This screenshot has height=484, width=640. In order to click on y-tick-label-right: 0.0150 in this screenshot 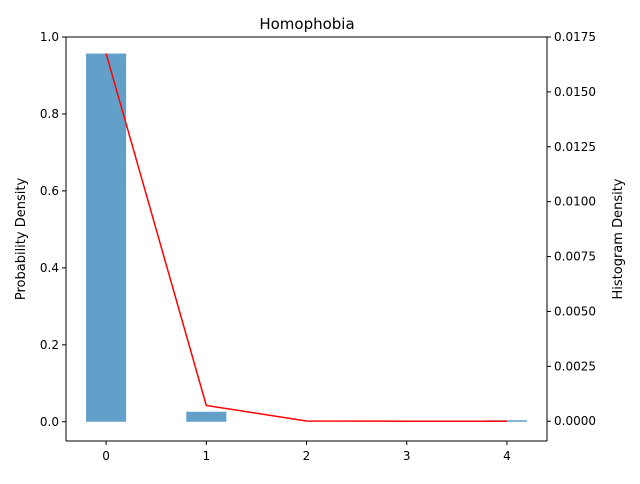, I will do `click(575, 92)`.